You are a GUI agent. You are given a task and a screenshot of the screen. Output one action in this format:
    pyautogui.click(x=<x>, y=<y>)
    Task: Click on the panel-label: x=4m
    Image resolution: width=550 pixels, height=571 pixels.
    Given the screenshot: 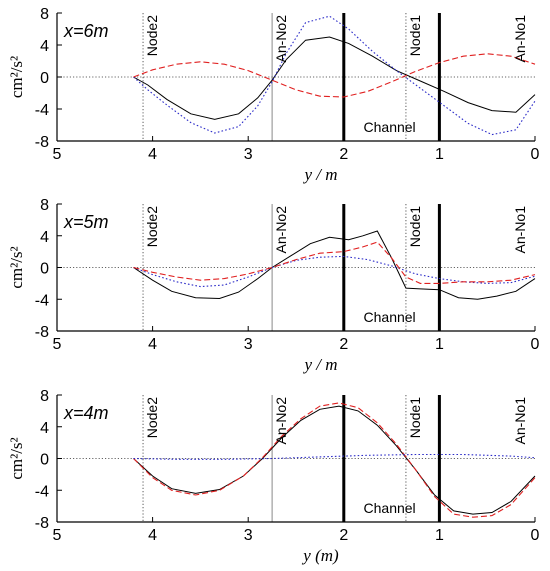 What is the action you would take?
    pyautogui.click(x=86, y=413)
    